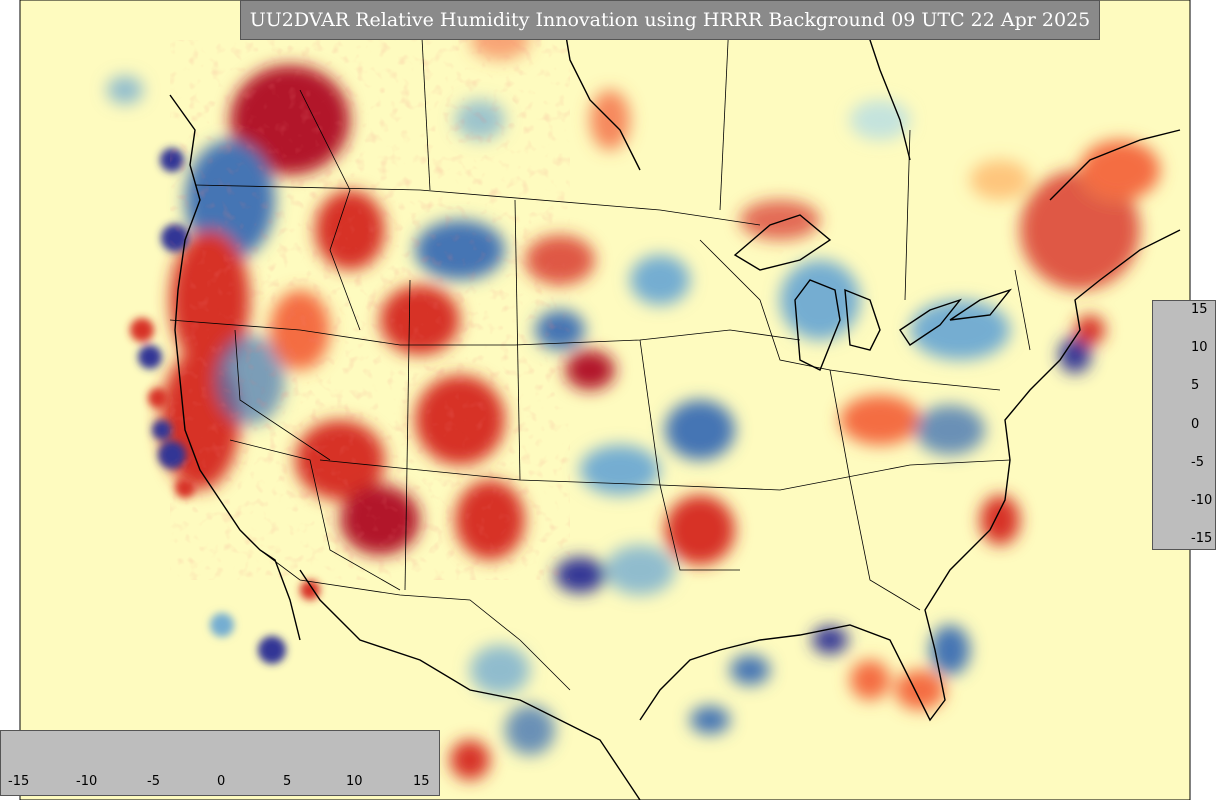 Image resolution: width=1216 pixels, height=800 pixels. What do you see at coordinates (19, 781) in the screenshot?
I see `horizontal-tick-label: -15` at bounding box center [19, 781].